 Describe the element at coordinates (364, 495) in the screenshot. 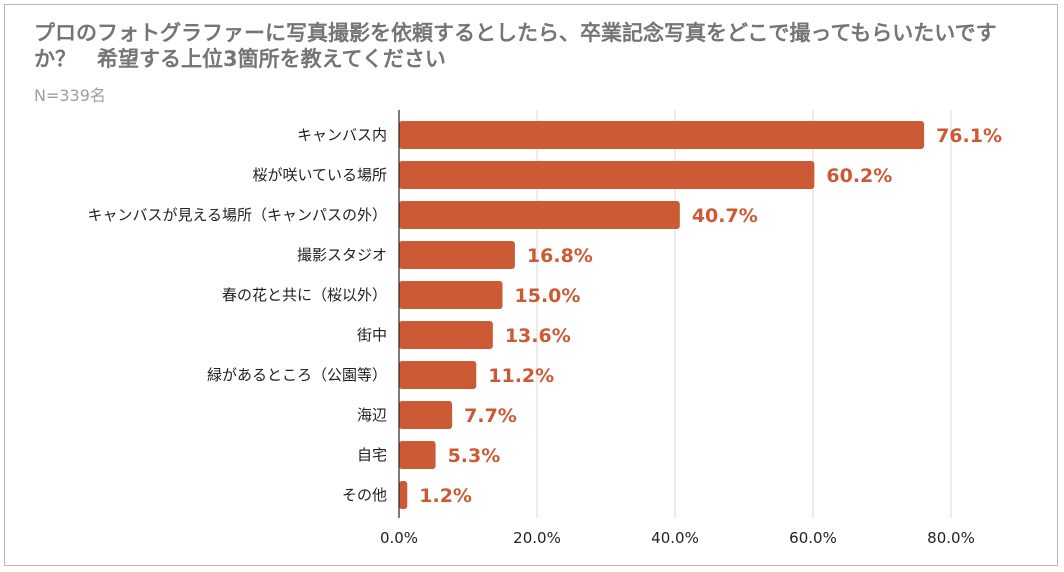

I see `category-label: その他` at that location.